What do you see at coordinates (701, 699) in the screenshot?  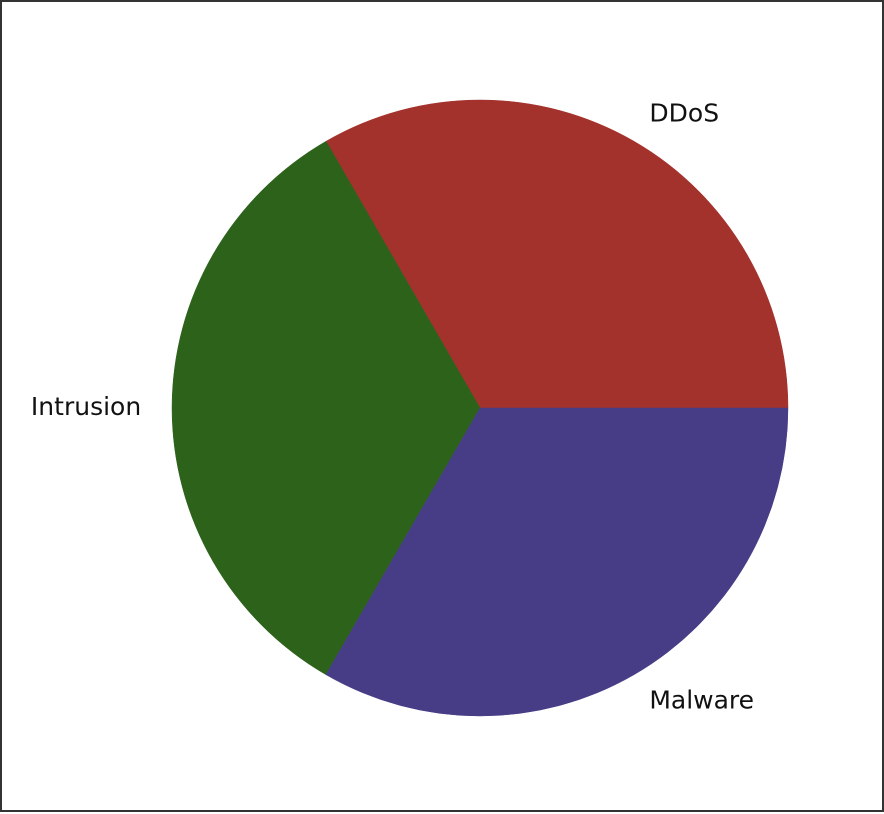 I see `pie-label-malware: Malware` at bounding box center [701, 699].